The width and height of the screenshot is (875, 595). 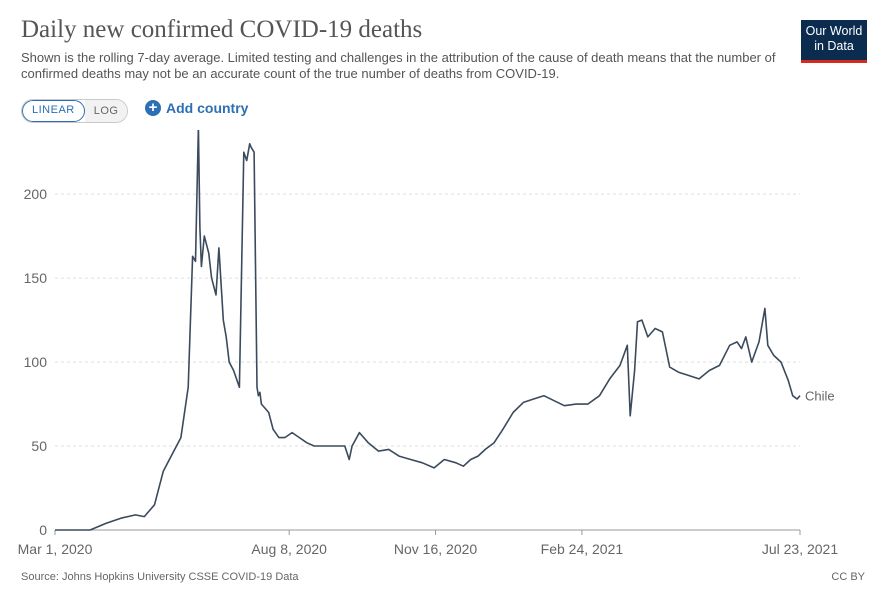 What do you see at coordinates (207, 108) in the screenshot?
I see `add-country-label: Add country` at bounding box center [207, 108].